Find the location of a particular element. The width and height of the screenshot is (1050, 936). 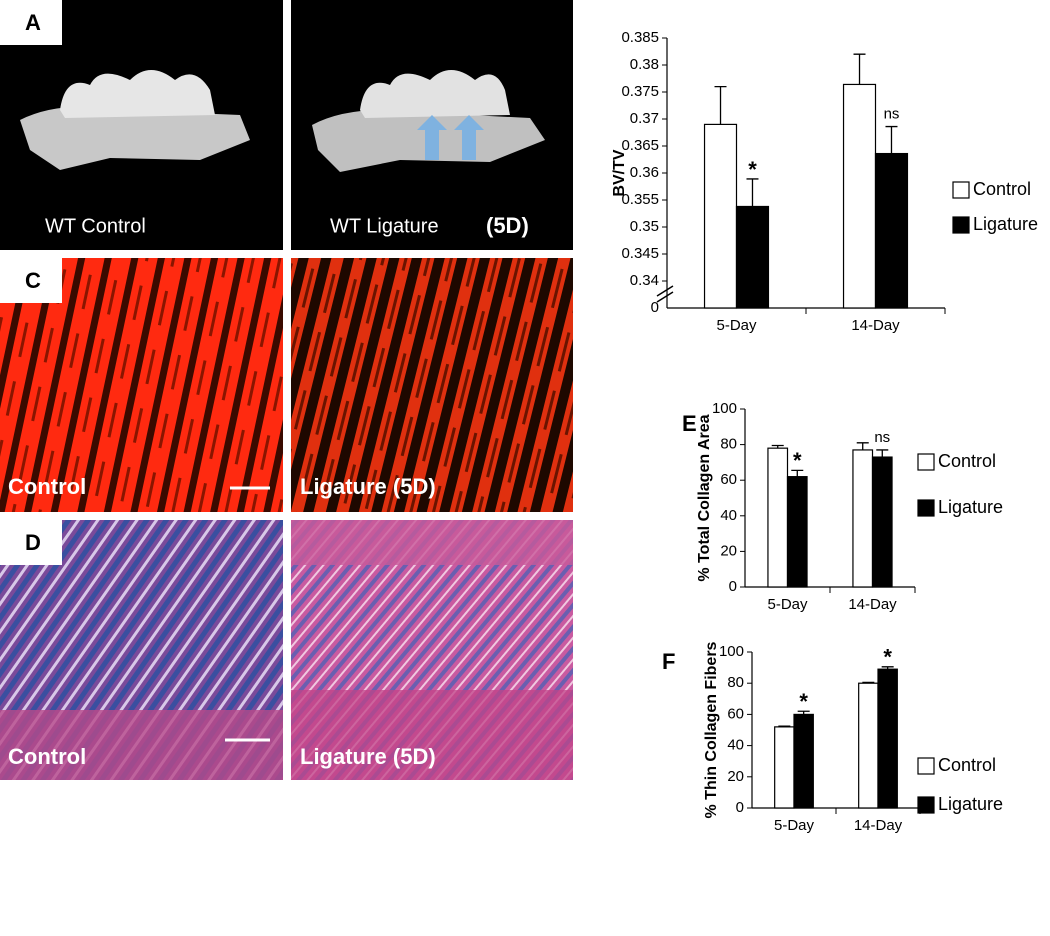

arrows is located at coordinates (450, 137).